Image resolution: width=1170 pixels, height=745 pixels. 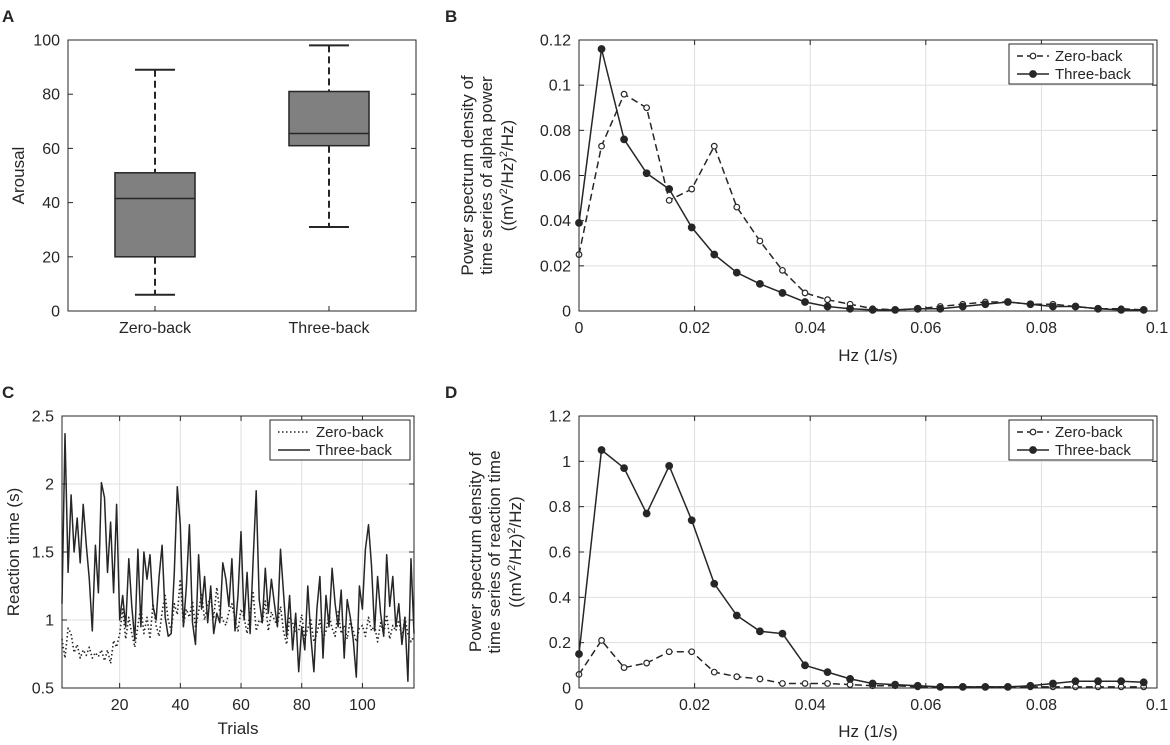 I want to click on panel-c-xtick-label-3: 80, so click(x=302, y=705).